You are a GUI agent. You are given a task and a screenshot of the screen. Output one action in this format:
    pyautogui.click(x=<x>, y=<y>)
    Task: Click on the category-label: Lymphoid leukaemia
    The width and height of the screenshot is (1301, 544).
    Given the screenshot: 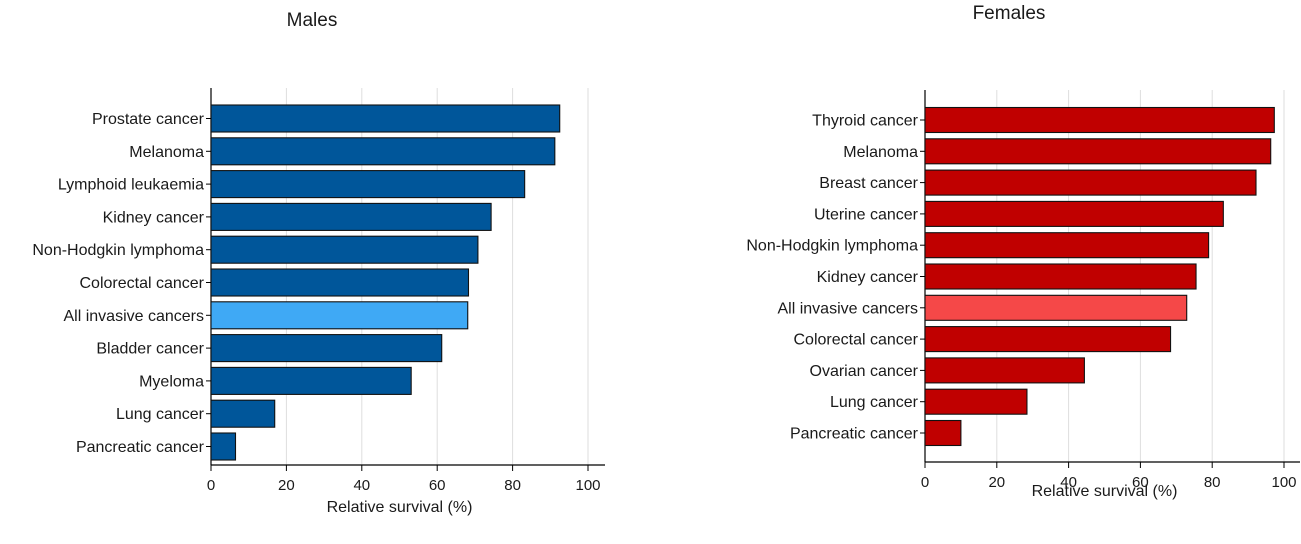 What is the action you would take?
    pyautogui.click(x=131, y=185)
    